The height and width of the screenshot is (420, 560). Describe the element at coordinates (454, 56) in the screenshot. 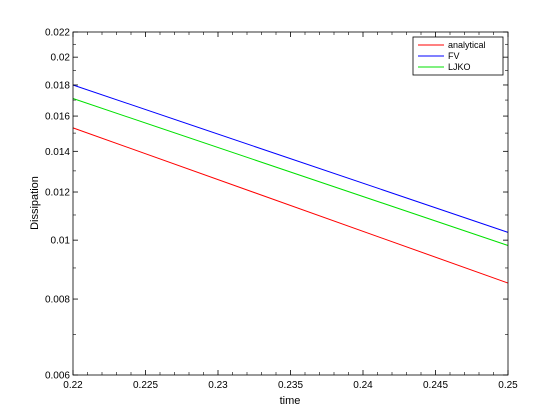

I see `legend-label-fv: FV` at that location.